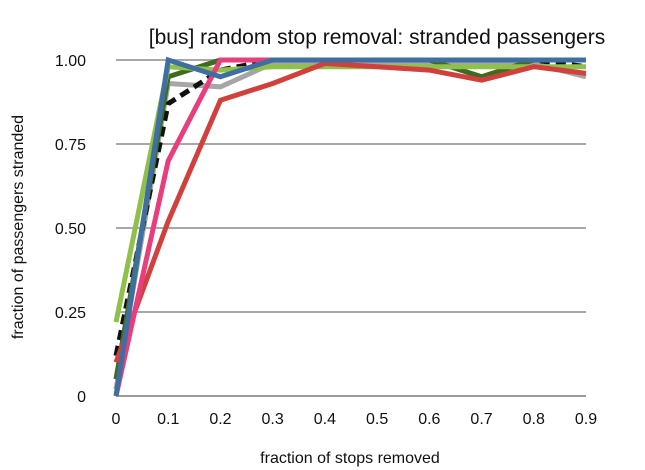 This screenshot has height=470, width=645. Describe the element at coordinates (18, 227) in the screenshot. I see `y-axis-label: fraction of passengers stranded` at that location.